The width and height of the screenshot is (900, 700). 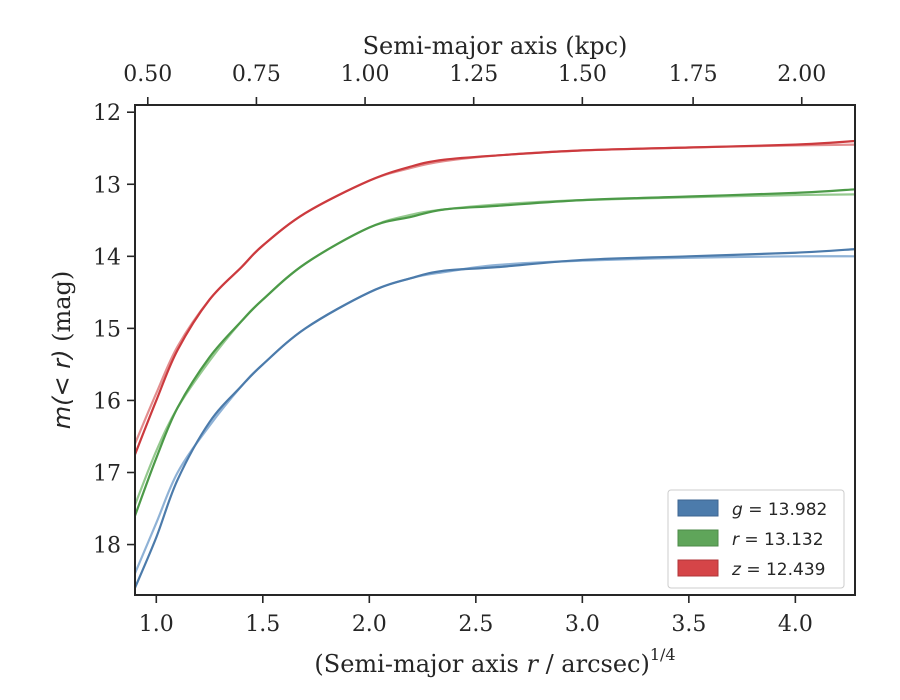 What do you see at coordinates (795, 624) in the screenshot?
I see `x-tick-label-6: 4.0` at bounding box center [795, 624].